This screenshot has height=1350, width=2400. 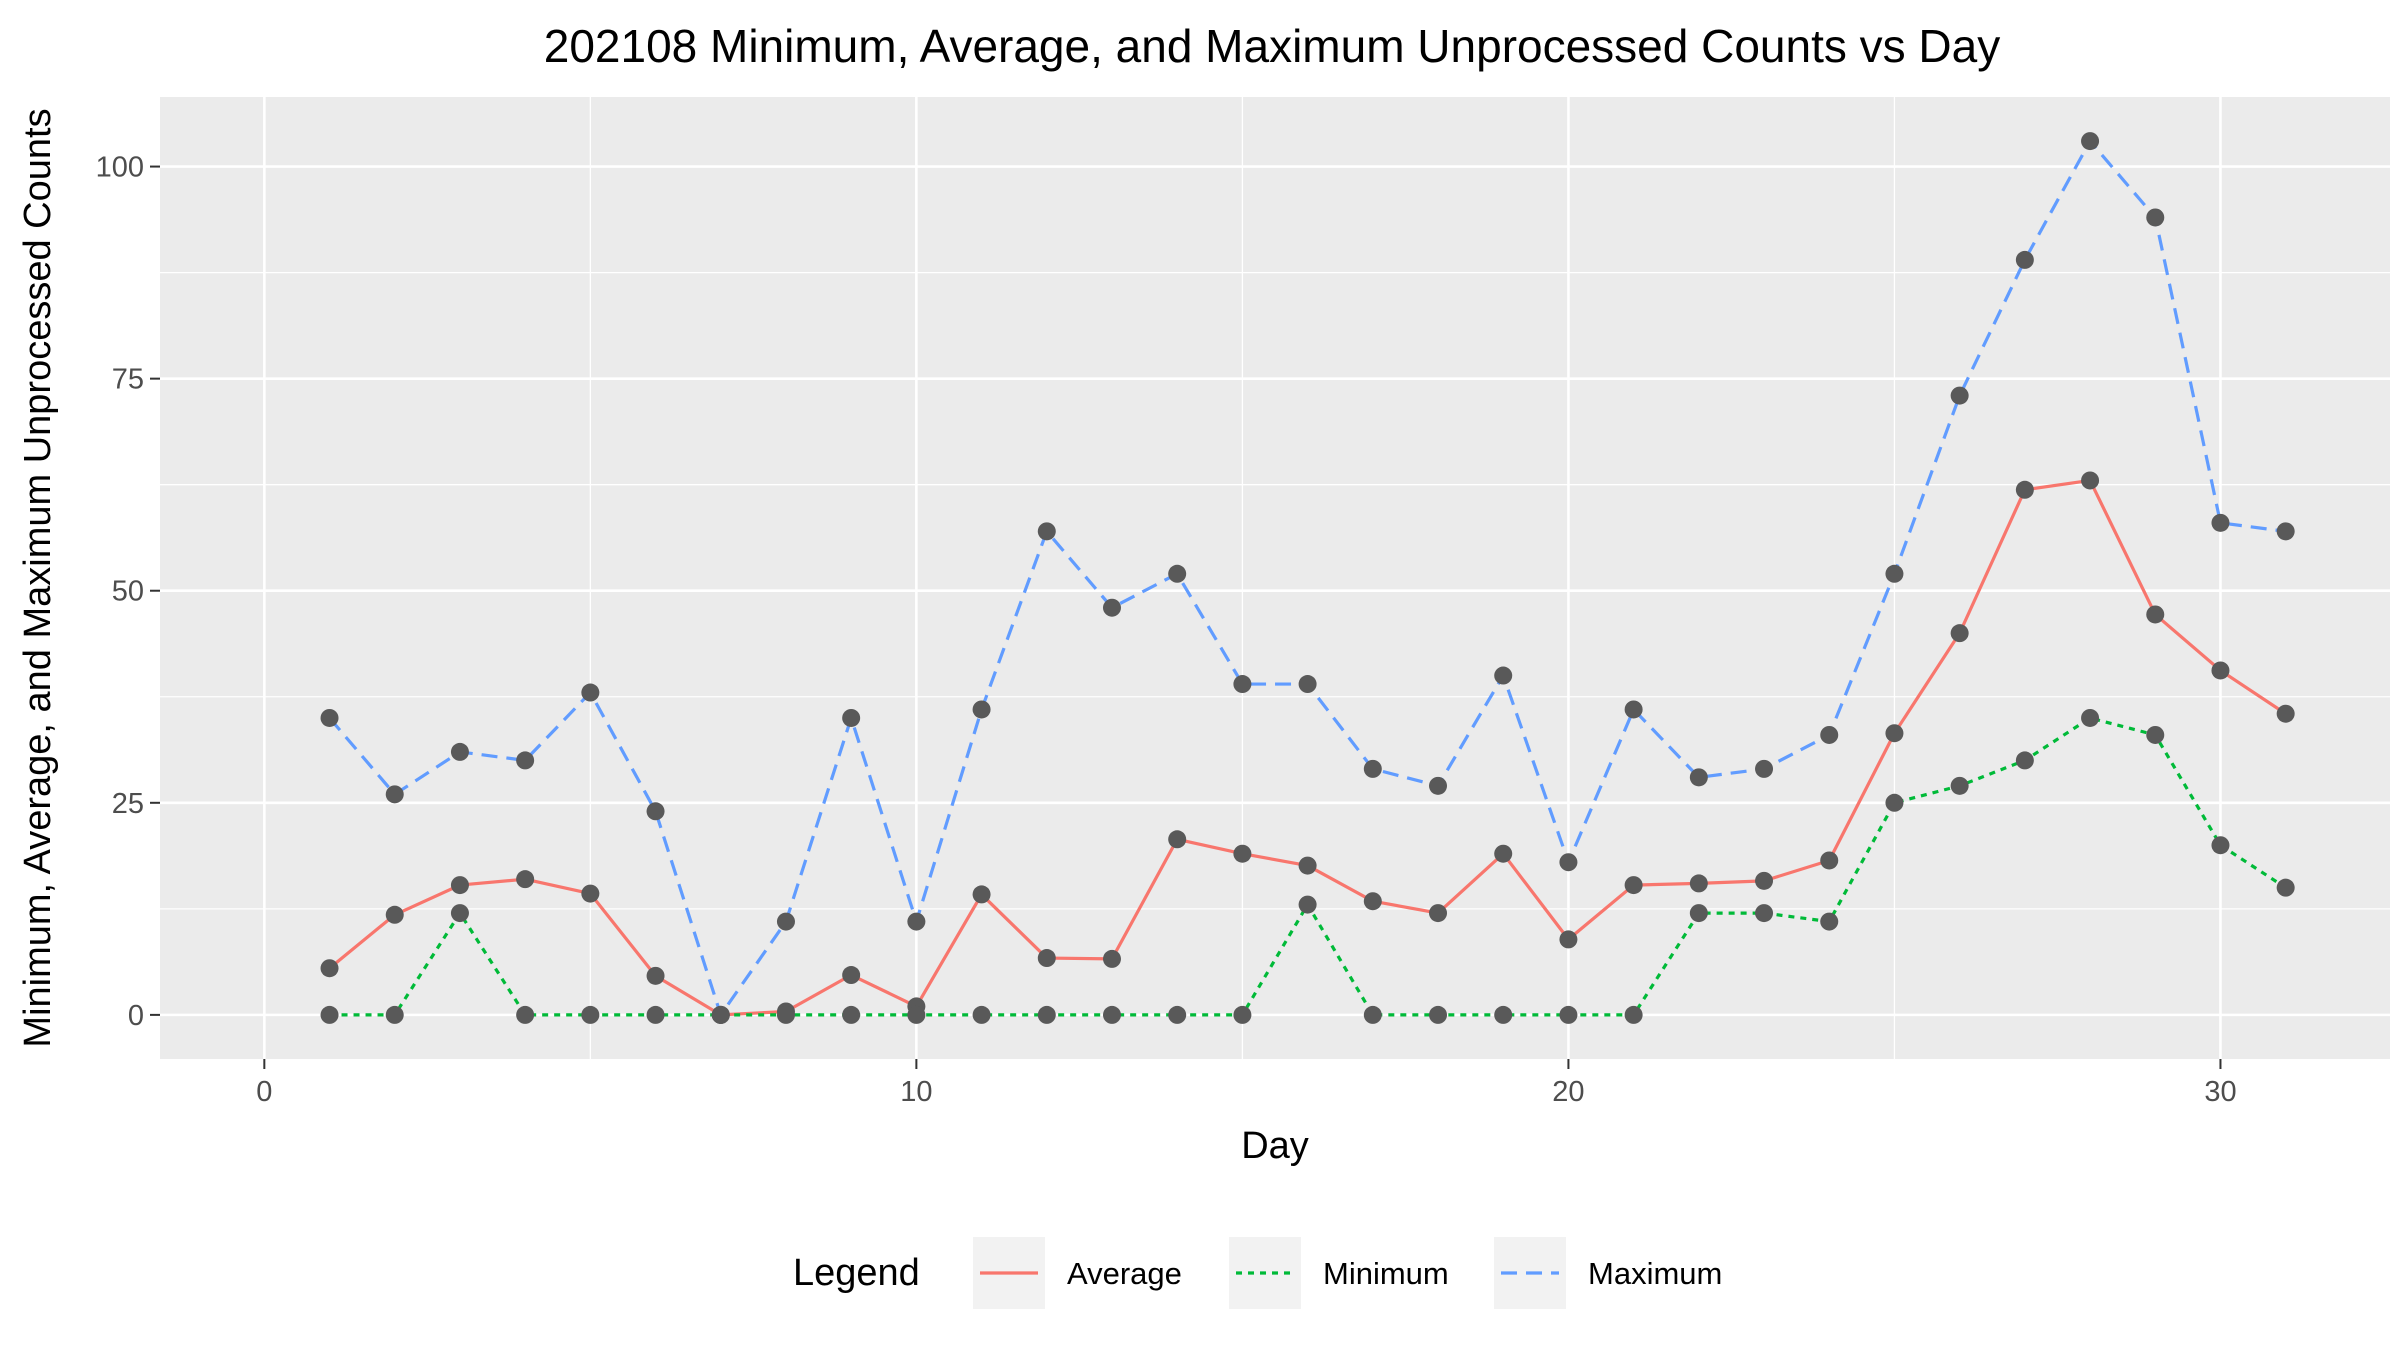 What do you see at coordinates (1246, 1083) in the screenshot?
I see `x-axis-ticks: 0 10 20 30` at bounding box center [1246, 1083].